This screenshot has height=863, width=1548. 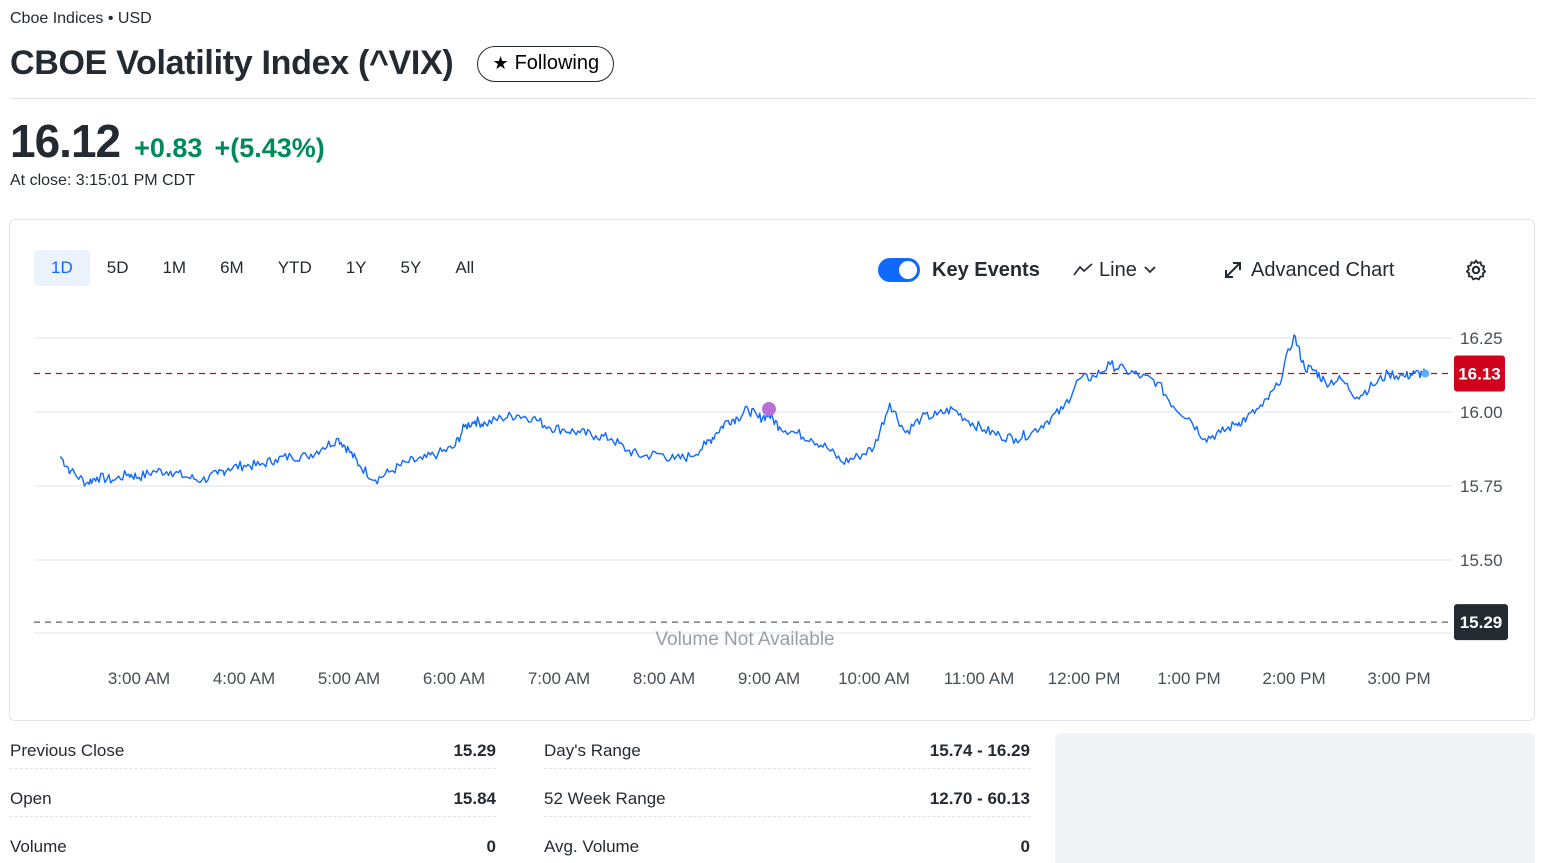 What do you see at coordinates (1233, 270) in the screenshot?
I see `expand-icon` at bounding box center [1233, 270].